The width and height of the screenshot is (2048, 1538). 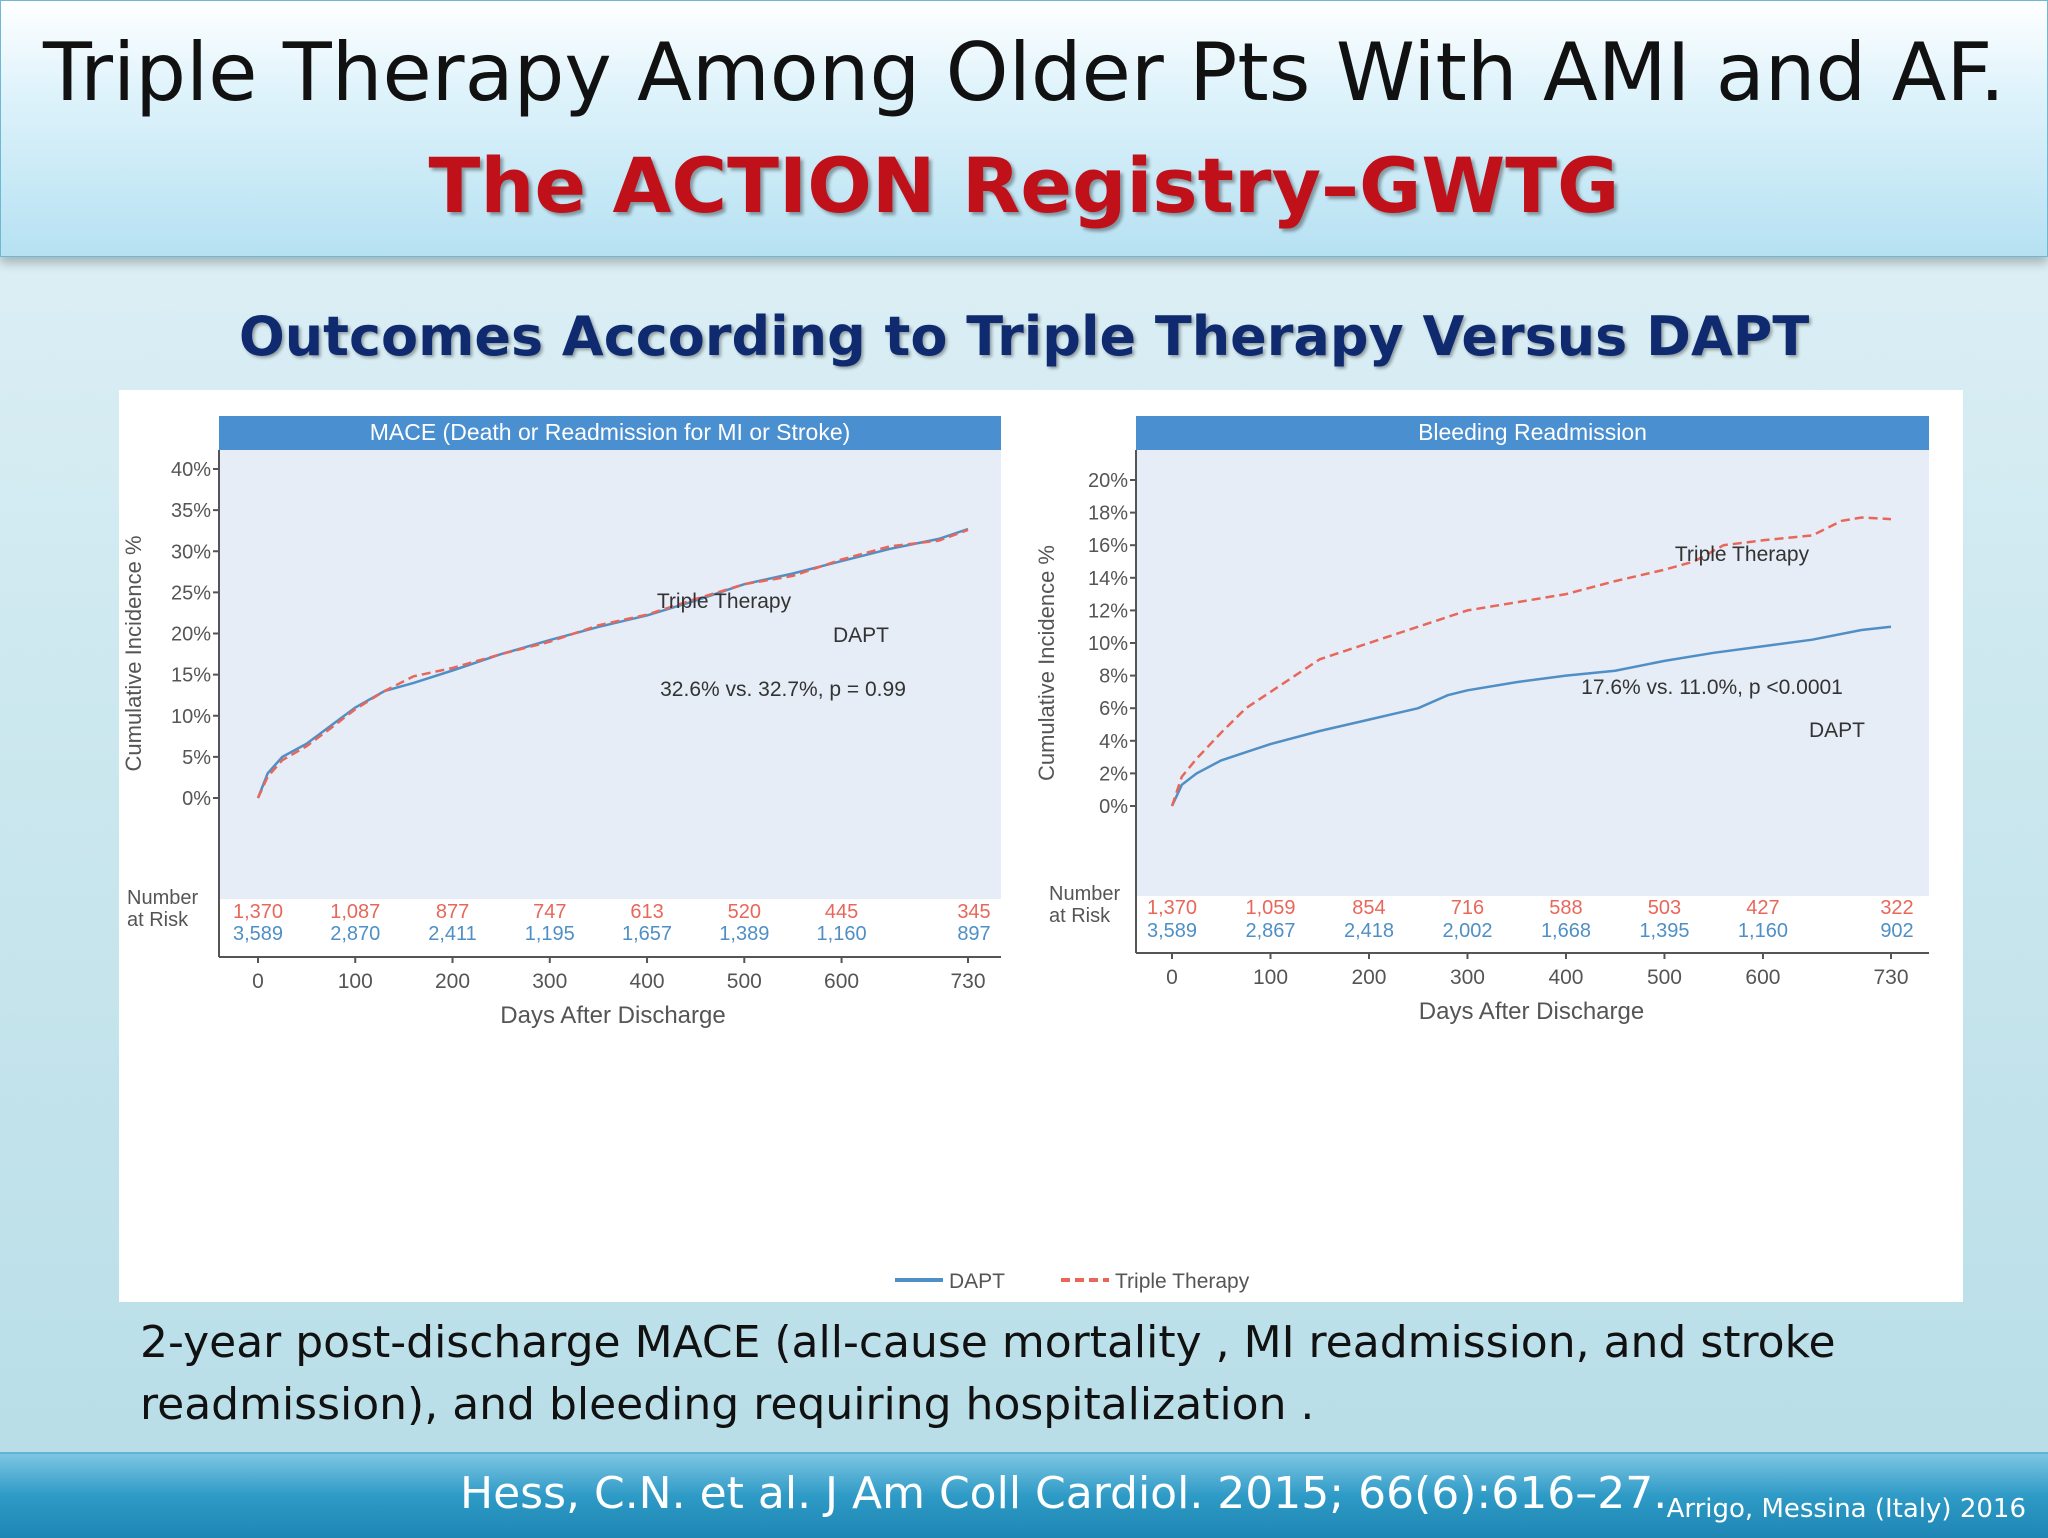 What do you see at coordinates (973, 934) in the screenshot?
I see `at-risk-dapt-value: 897` at bounding box center [973, 934].